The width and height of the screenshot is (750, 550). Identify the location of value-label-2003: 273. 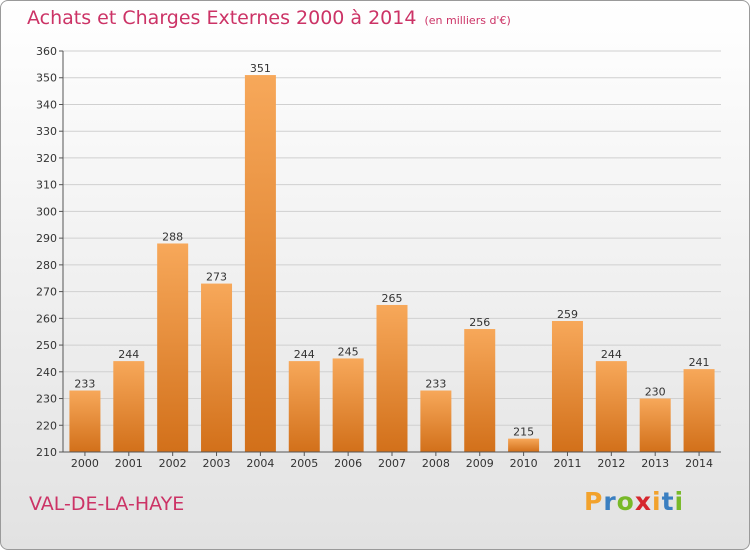
(216, 277).